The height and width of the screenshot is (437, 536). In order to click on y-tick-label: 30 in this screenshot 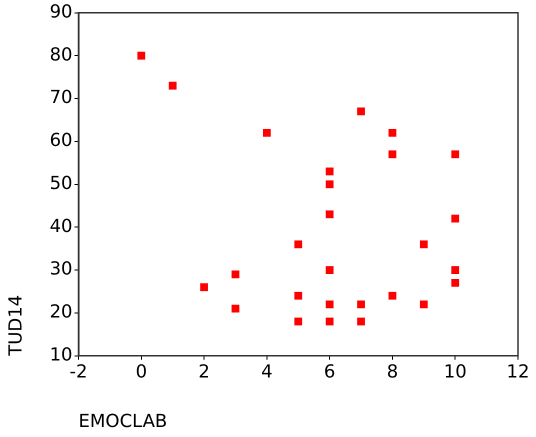, I will do `click(61, 269)`.